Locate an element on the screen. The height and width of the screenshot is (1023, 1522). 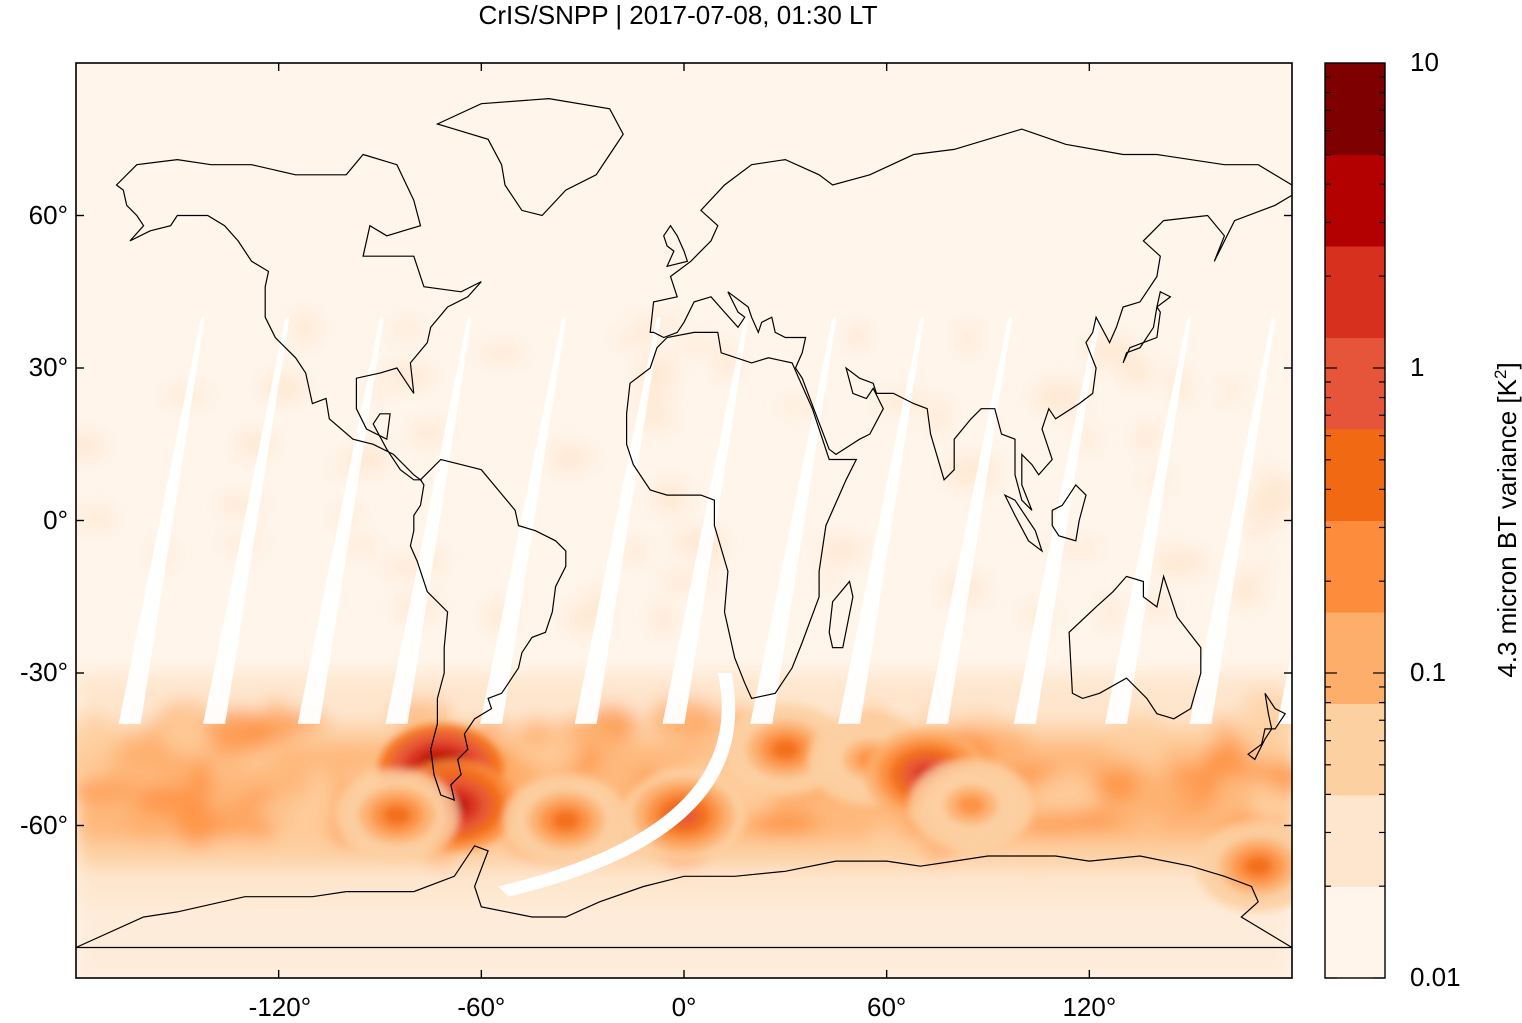
coast-australia is located at coordinates (1135, 647).